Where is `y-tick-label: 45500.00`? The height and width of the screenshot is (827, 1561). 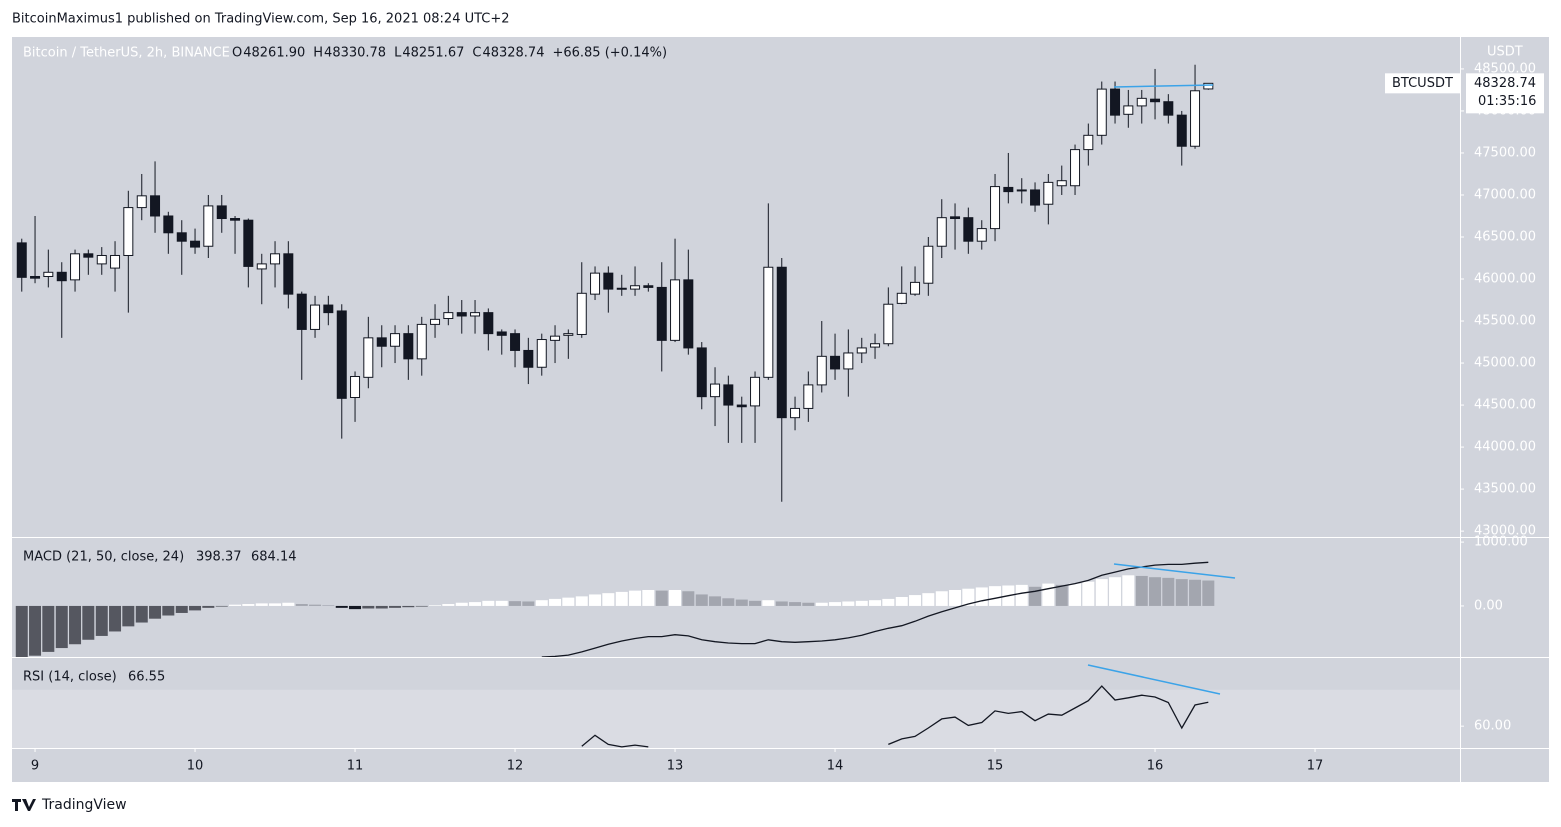 y-tick-label: 45500.00 is located at coordinates (1505, 321).